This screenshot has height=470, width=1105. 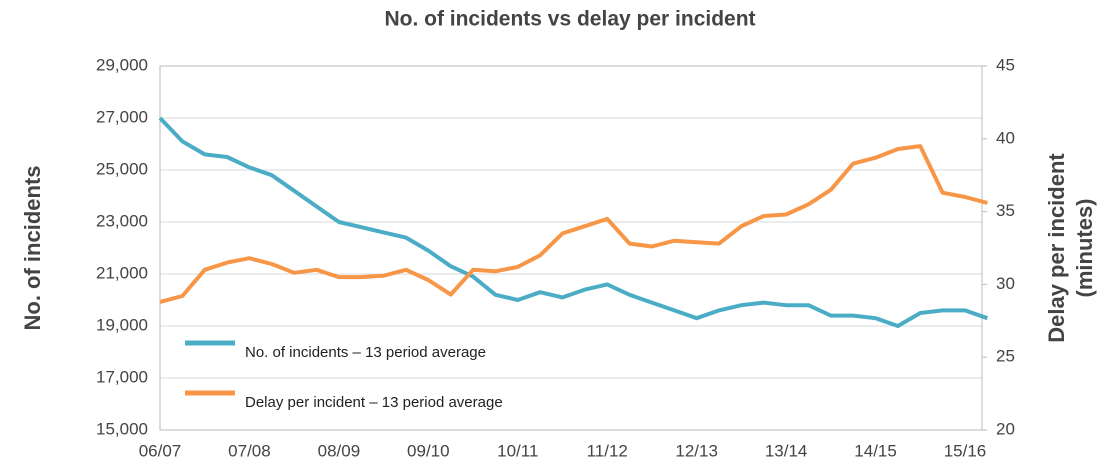 I want to click on y-tick-label: 23,000, so click(x=122, y=220).